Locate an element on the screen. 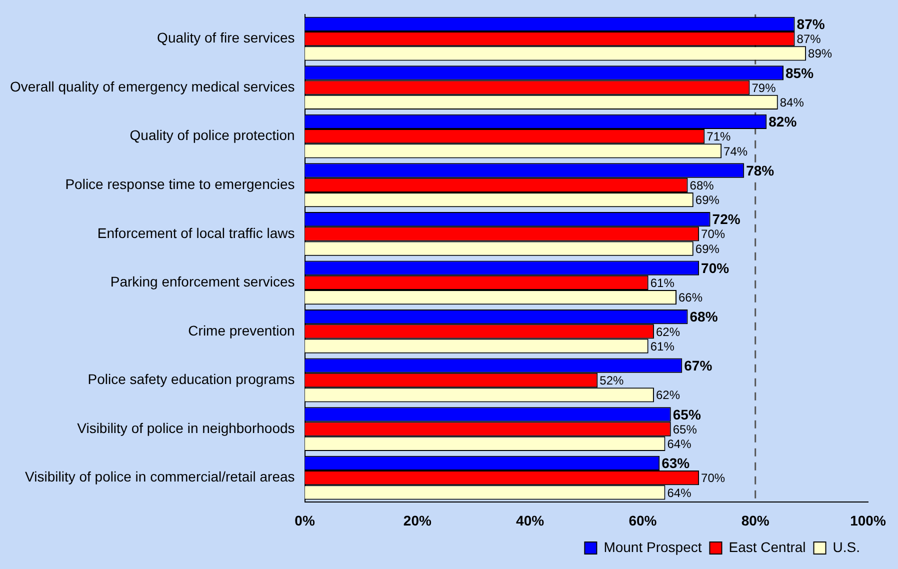 The image size is (898, 569). data-label: 71% is located at coordinates (719, 137).